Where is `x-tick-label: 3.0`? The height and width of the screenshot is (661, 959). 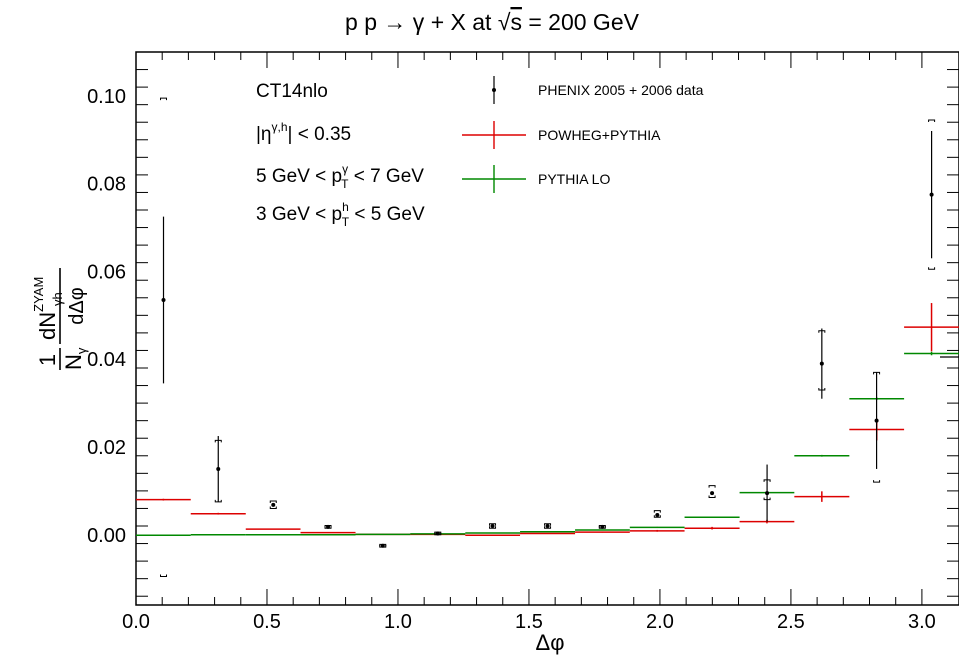
x-tick-label: 3.0 is located at coordinates (922, 622).